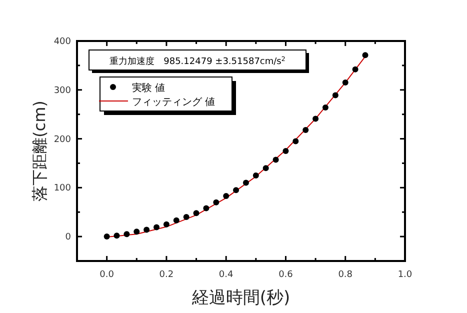 This screenshot has width=467, height=313. Describe the element at coordinates (166, 275) in the screenshot. I see `x-tick-label: 0.2` at that location.